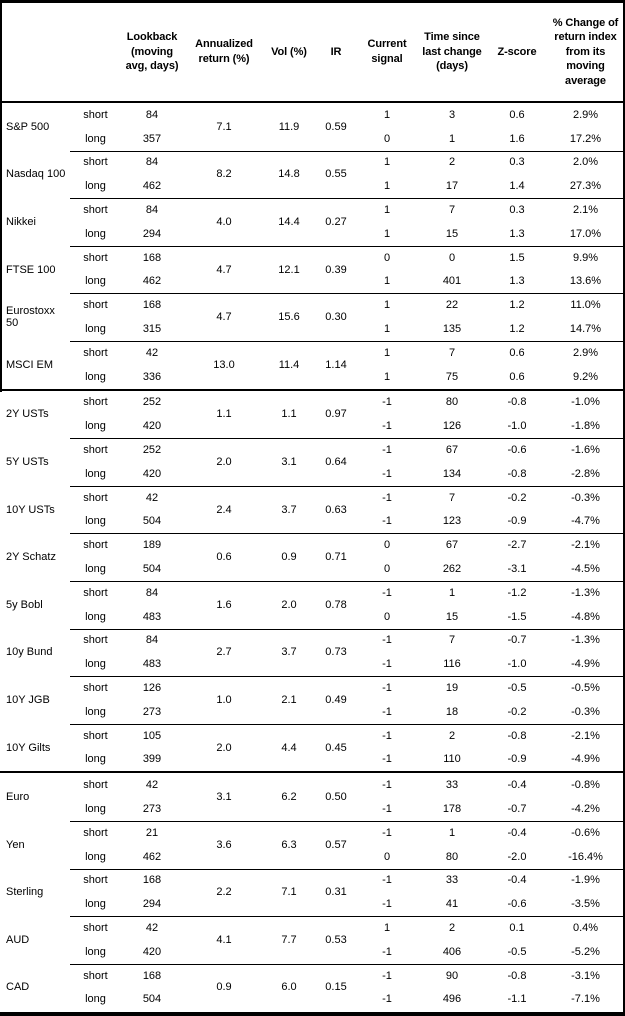 This screenshot has width=625, height=1016. I want to click on vol-value: 14.4, so click(289, 221).